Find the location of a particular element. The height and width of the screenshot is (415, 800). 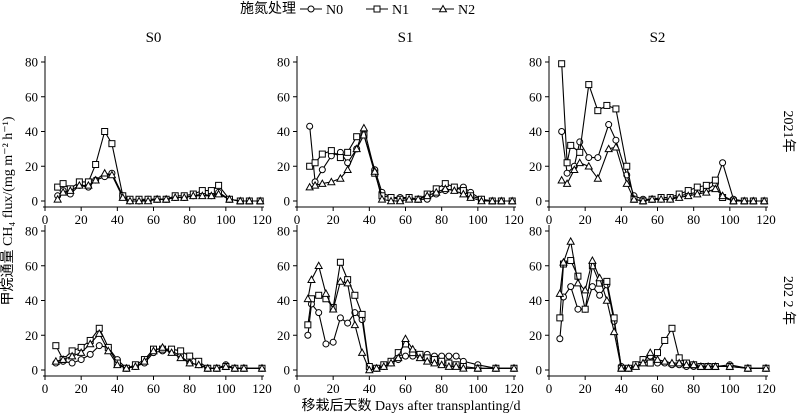

y-tick-label: 60 is located at coordinates (283, 265).